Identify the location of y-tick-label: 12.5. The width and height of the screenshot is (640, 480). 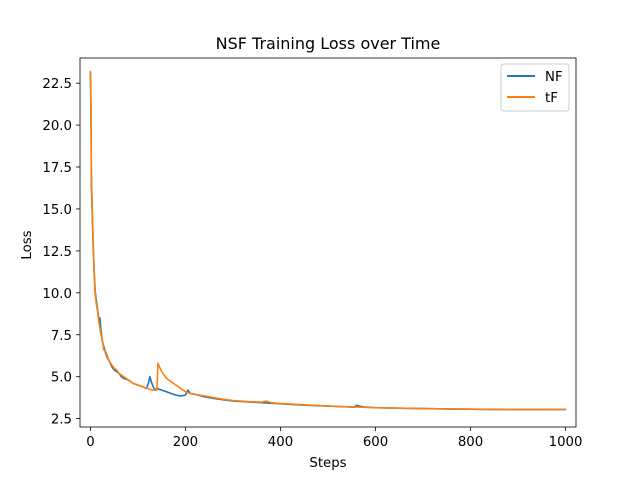
(57, 252).